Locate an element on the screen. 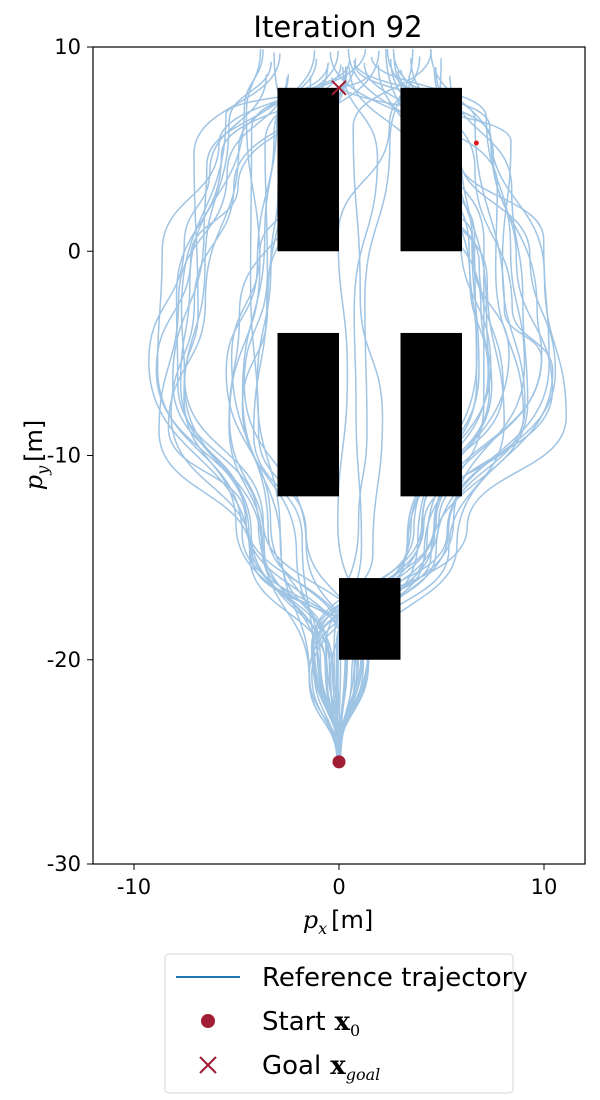  legend-label-reference: Reference trajectory is located at coordinates (395, 978).